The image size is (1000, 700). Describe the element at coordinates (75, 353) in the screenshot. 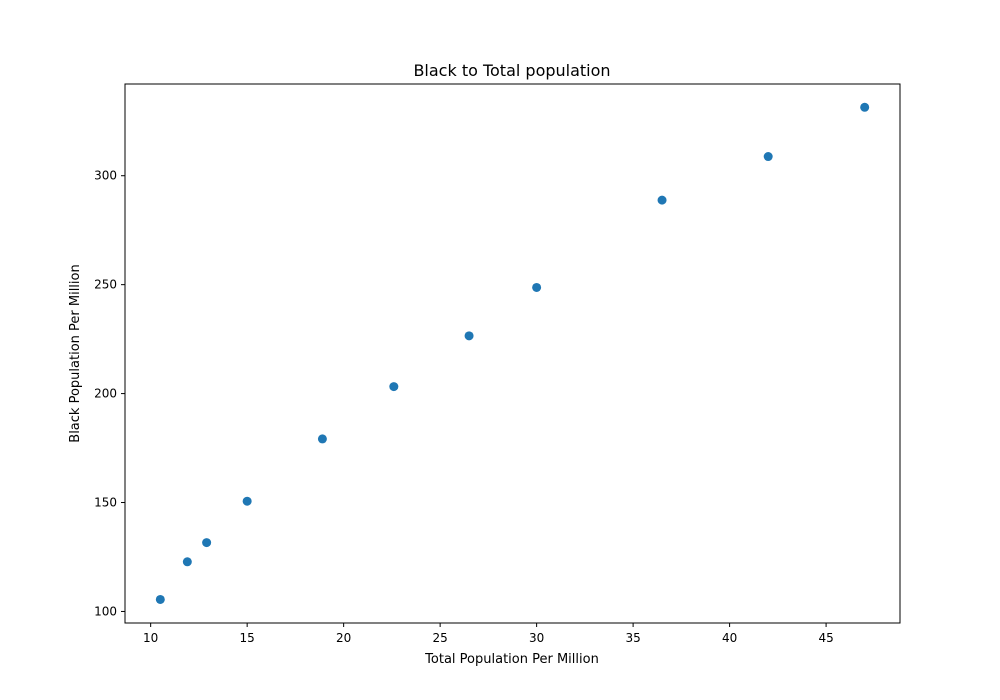

I see `y-axis-label: Black Population Per Million` at that location.